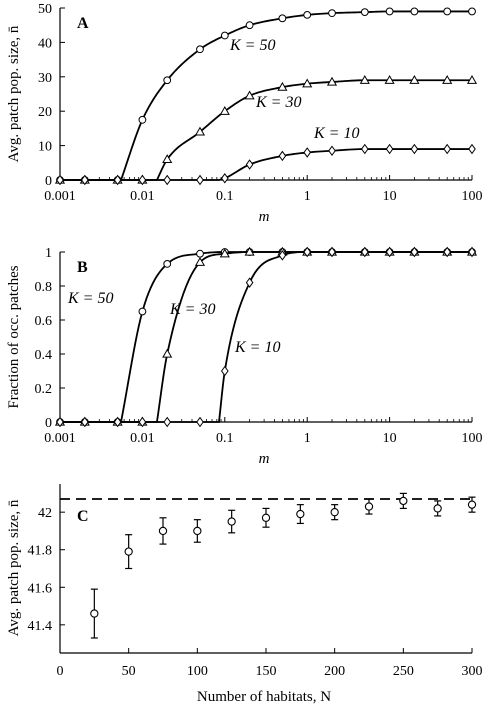  What do you see at coordinates (40, 551) in the screenshot?
I see `y-tick-label: 41.8` at bounding box center [40, 551].